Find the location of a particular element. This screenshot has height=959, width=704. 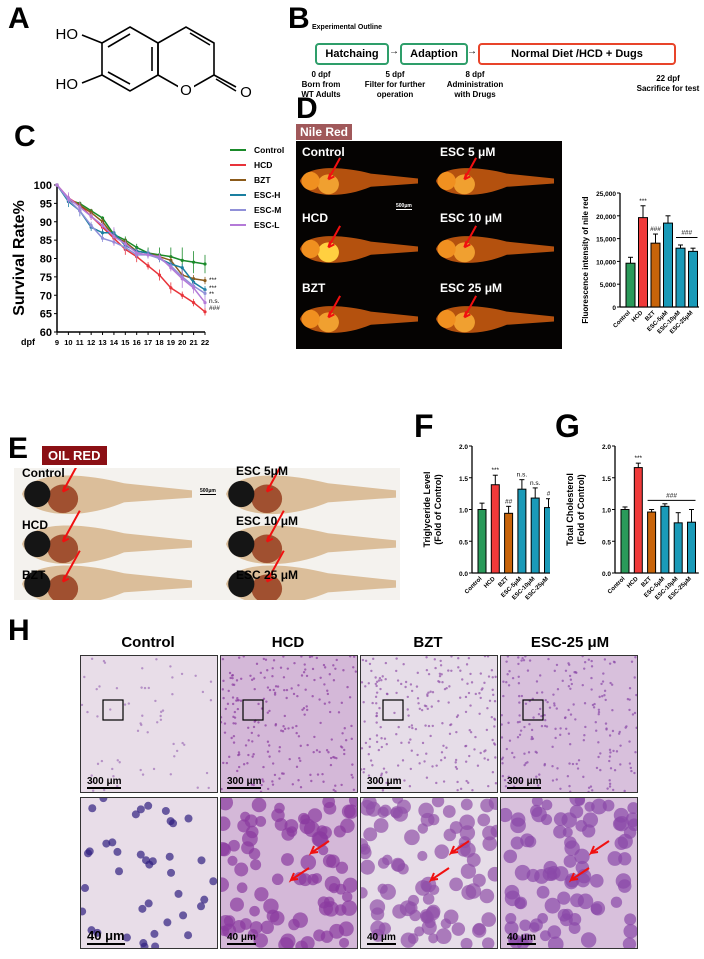

significance-label: ## is located at coordinates (509, 501).